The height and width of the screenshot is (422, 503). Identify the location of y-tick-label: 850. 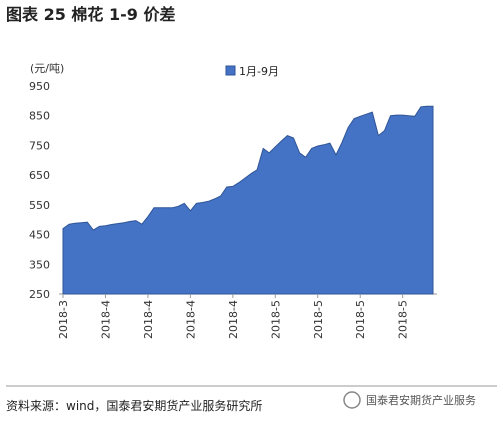
(39, 116).